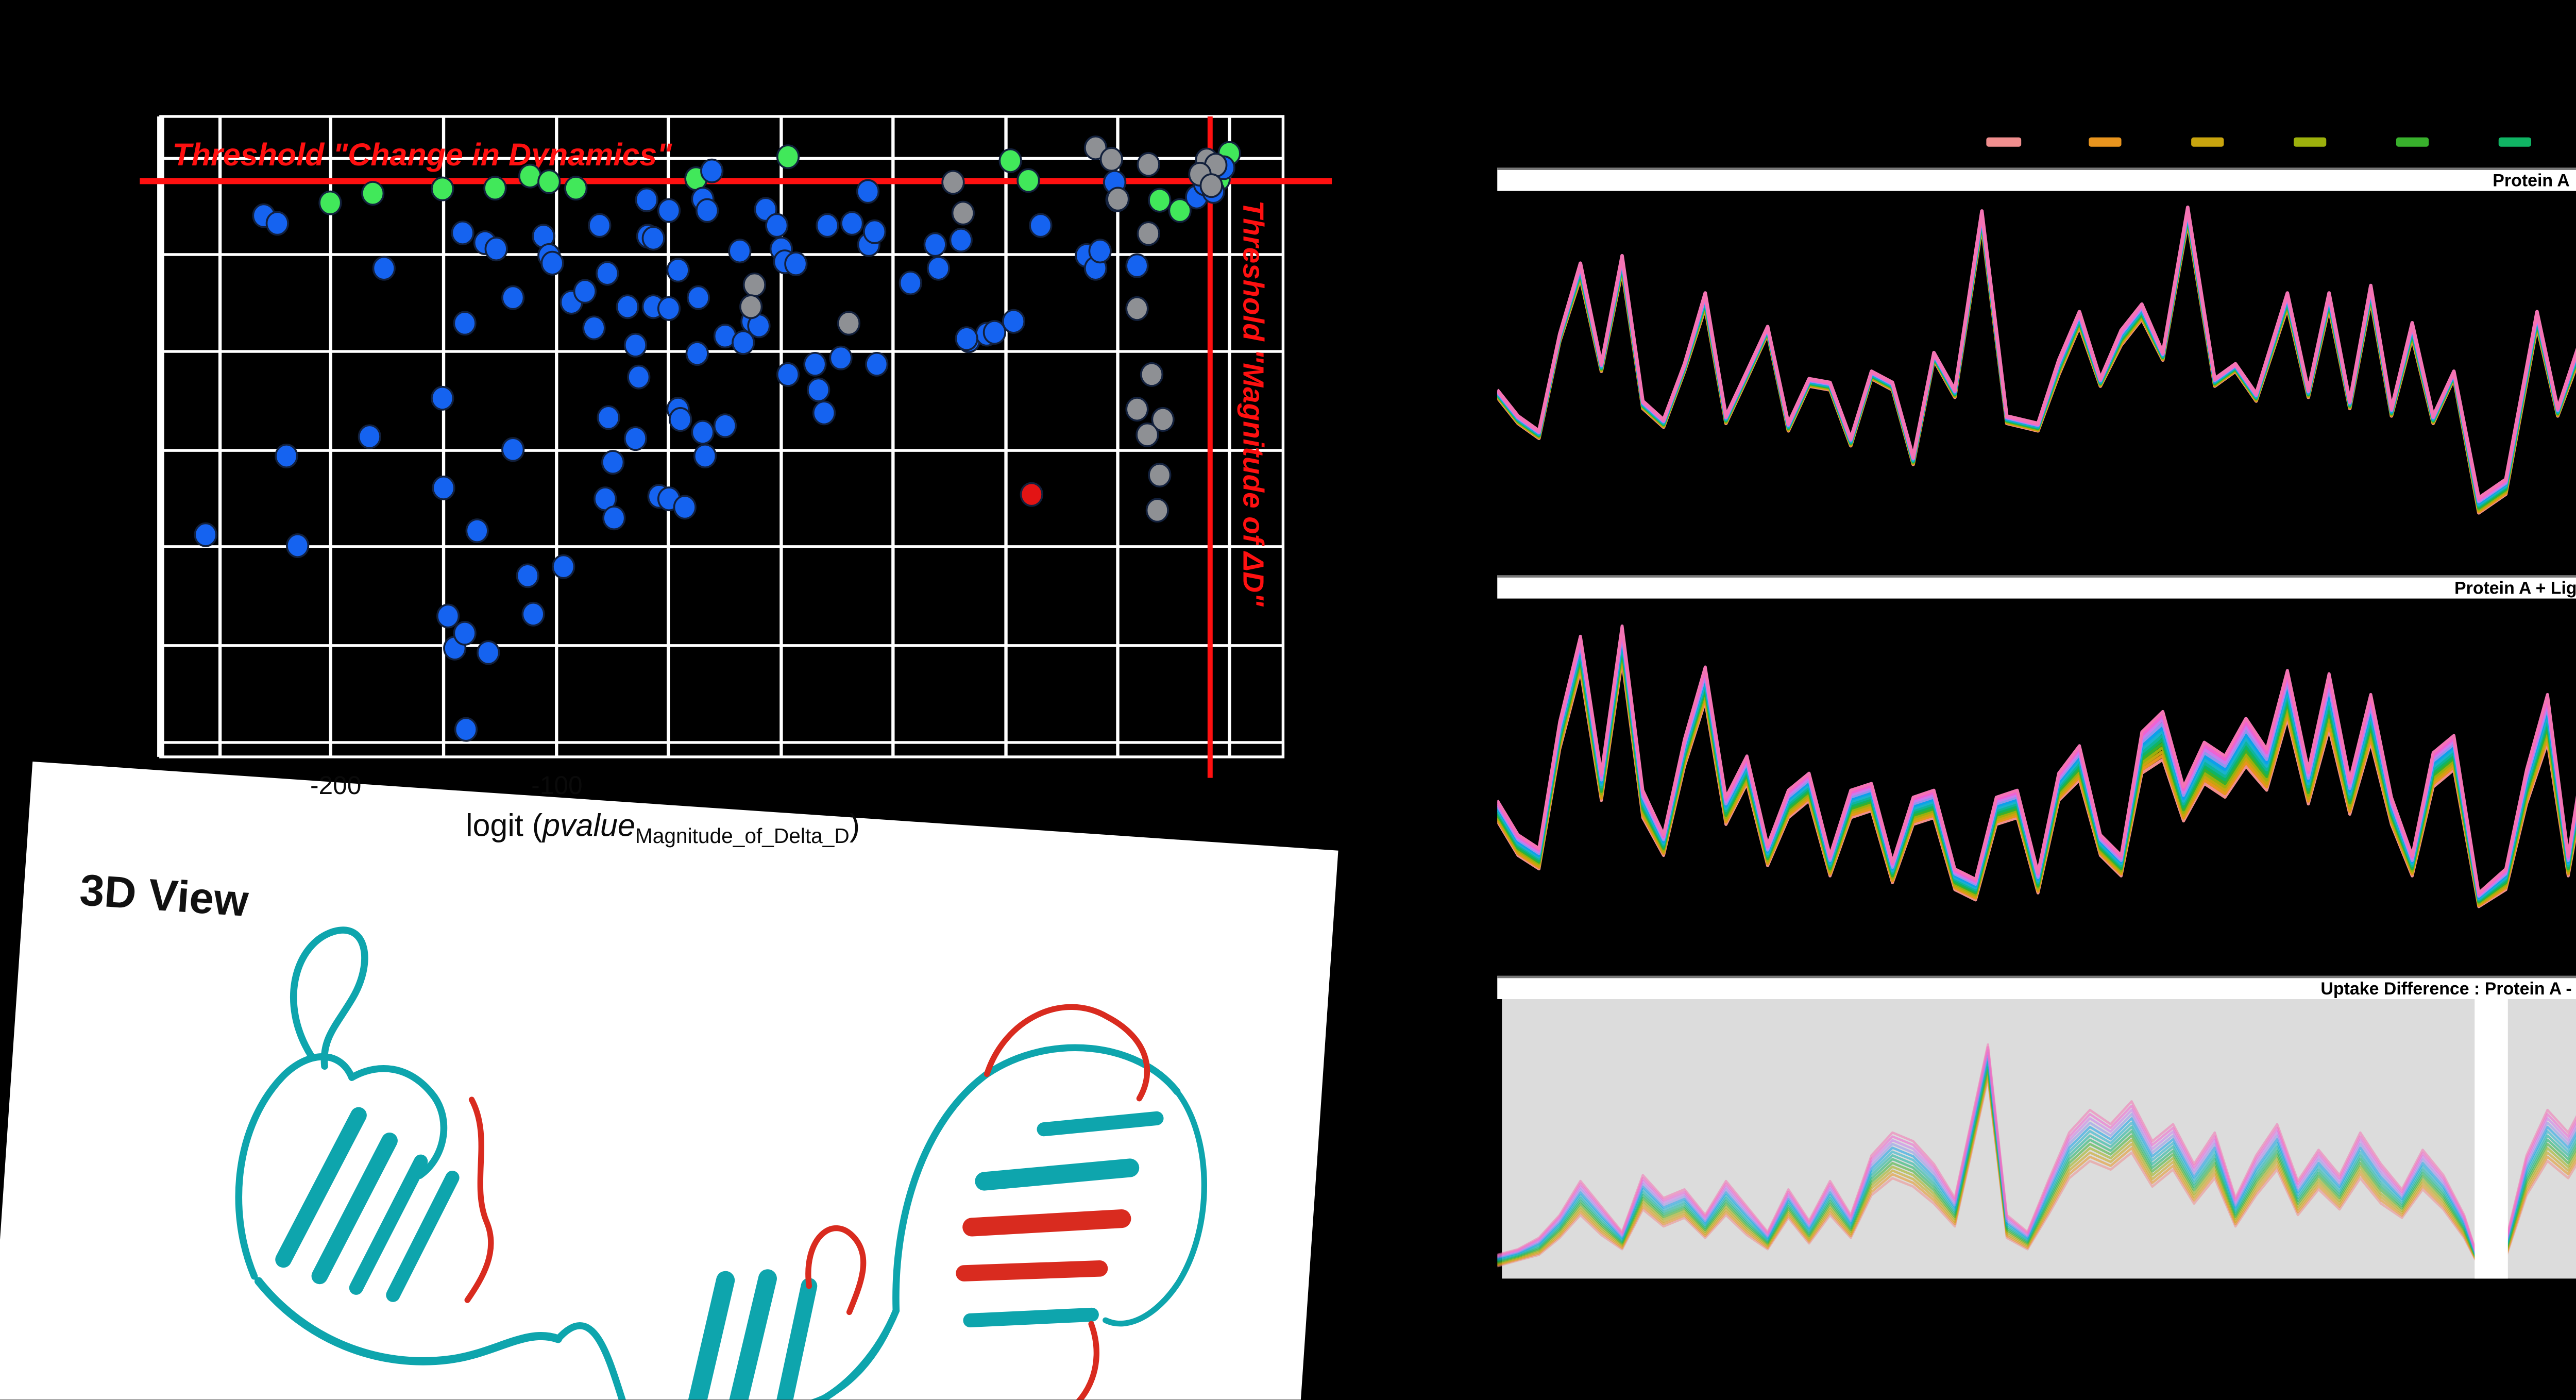 The image size is (2576, 1400). Describe the element at coordinates (2036, 770) in the screenshot. I see `uptake-chart-protein-a-ligand` at that location.